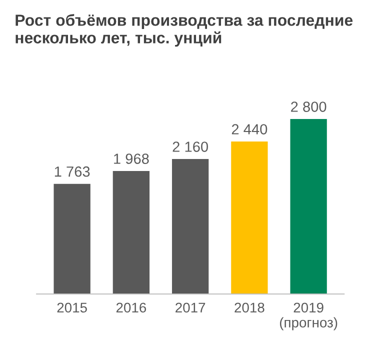 The height and width of the screenshot is (350, 366). What do you see at coordinates (131, 159) in the screenshot?
I see `data-label: 1 968` at bounding box center [131, 159].